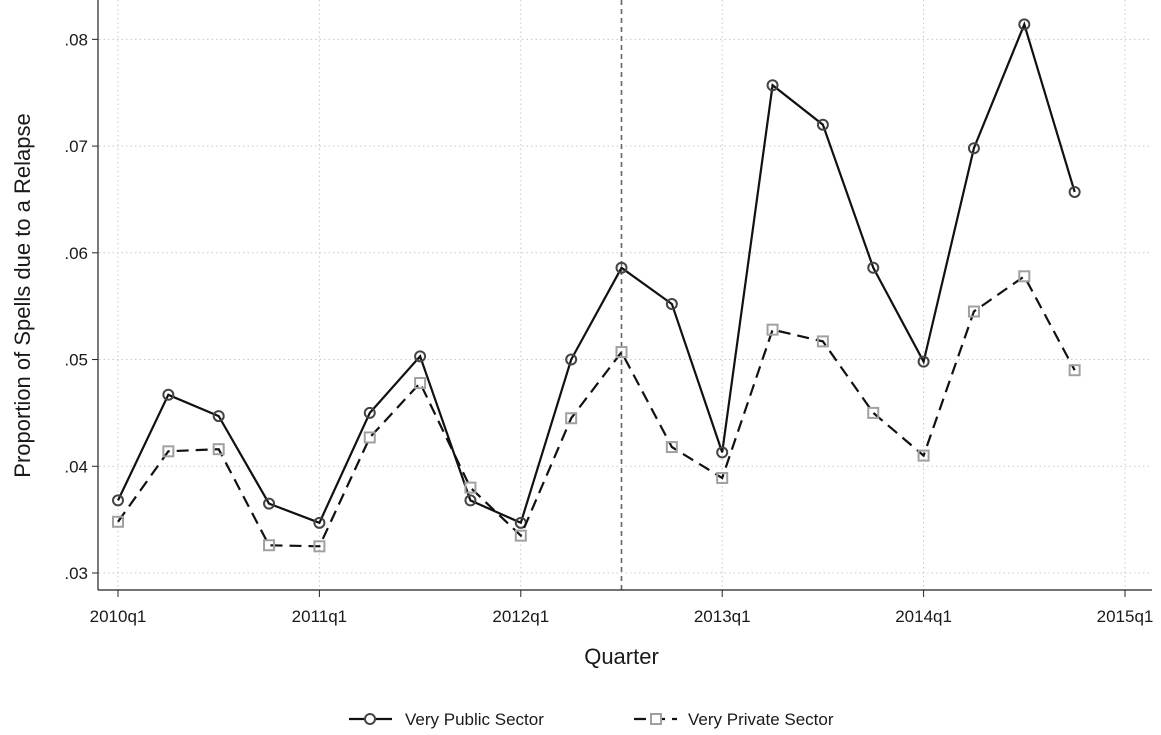 Image resolution: width=1161 pixels, height=735 pixels. I want to click on x-tick-label: 2015q1, so click(1125, 616).